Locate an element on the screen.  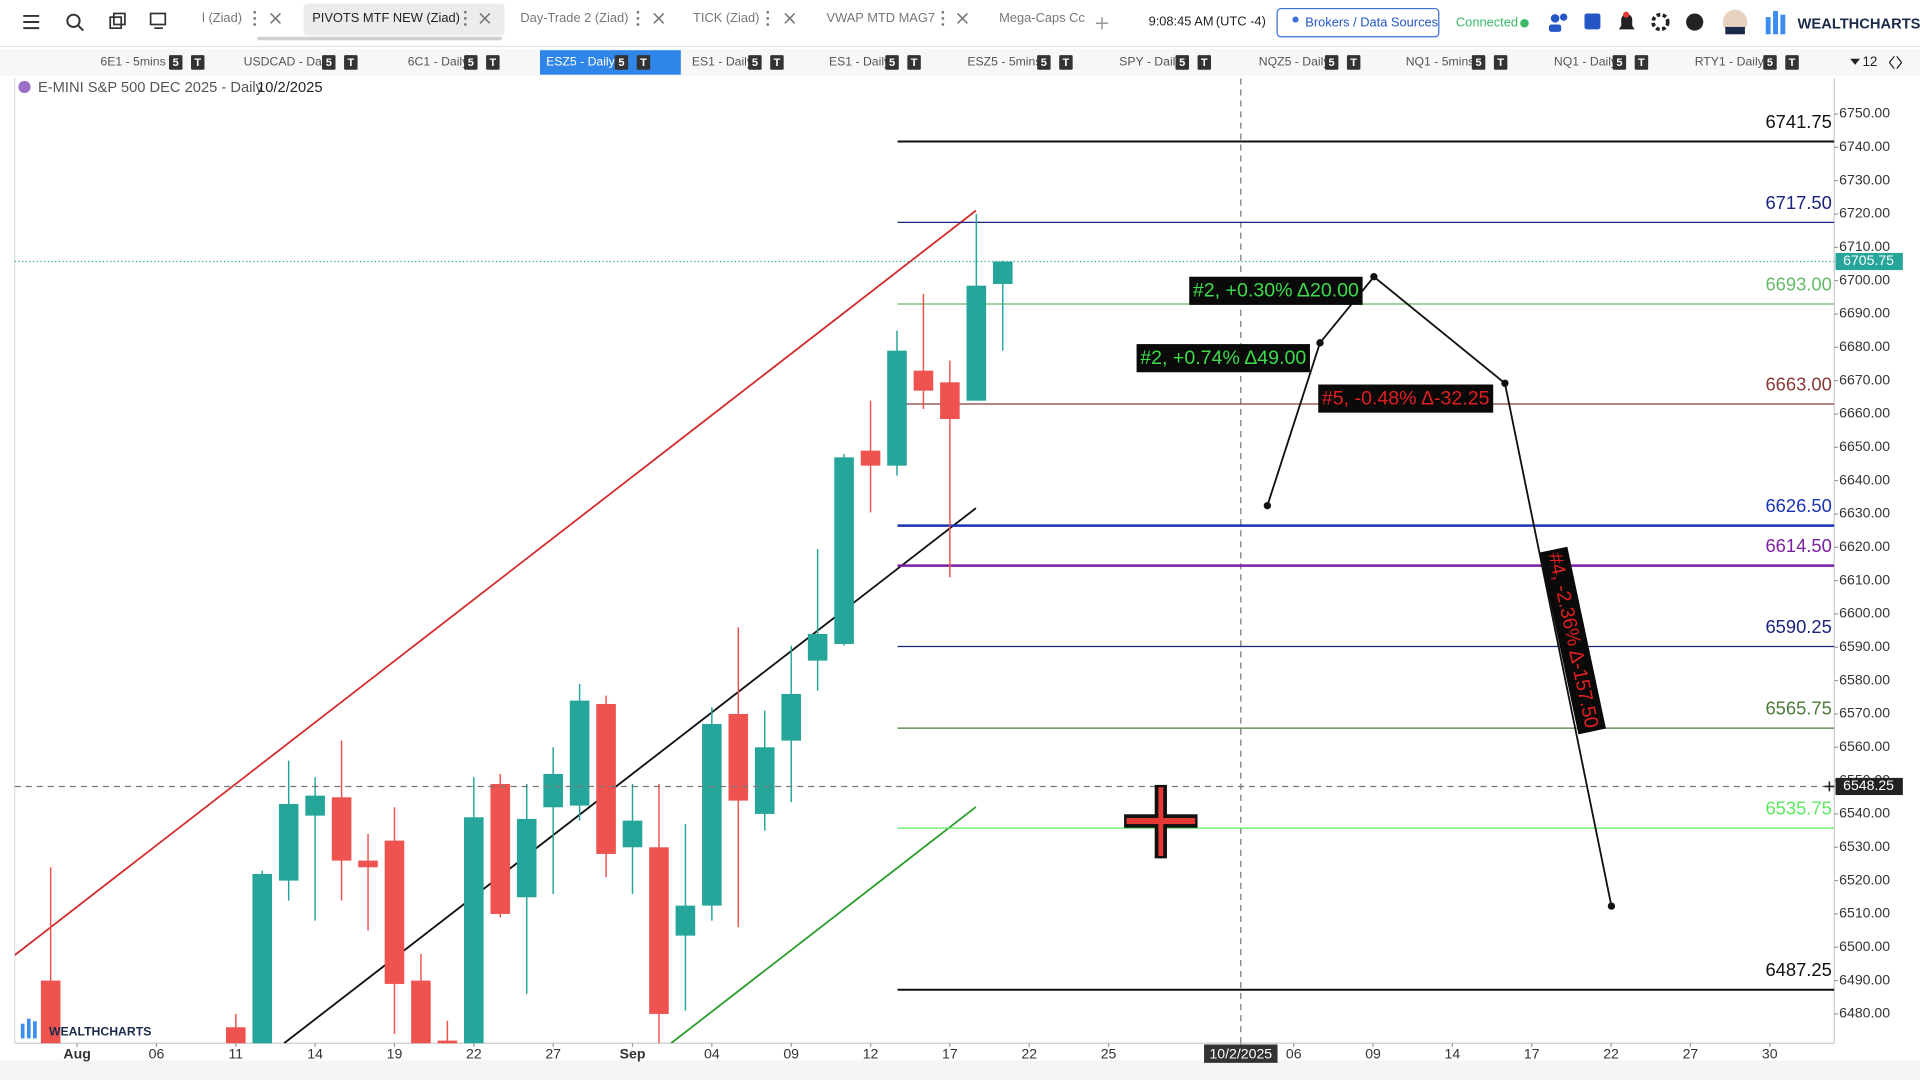
menu-icon is located at coordinates (31, 22).